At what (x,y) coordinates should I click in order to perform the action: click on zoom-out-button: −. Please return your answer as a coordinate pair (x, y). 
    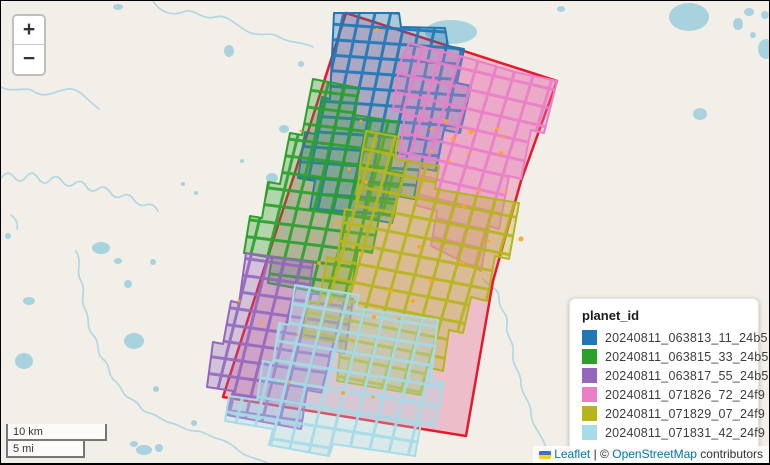
    Looking at the image, I should click on (29, 59).